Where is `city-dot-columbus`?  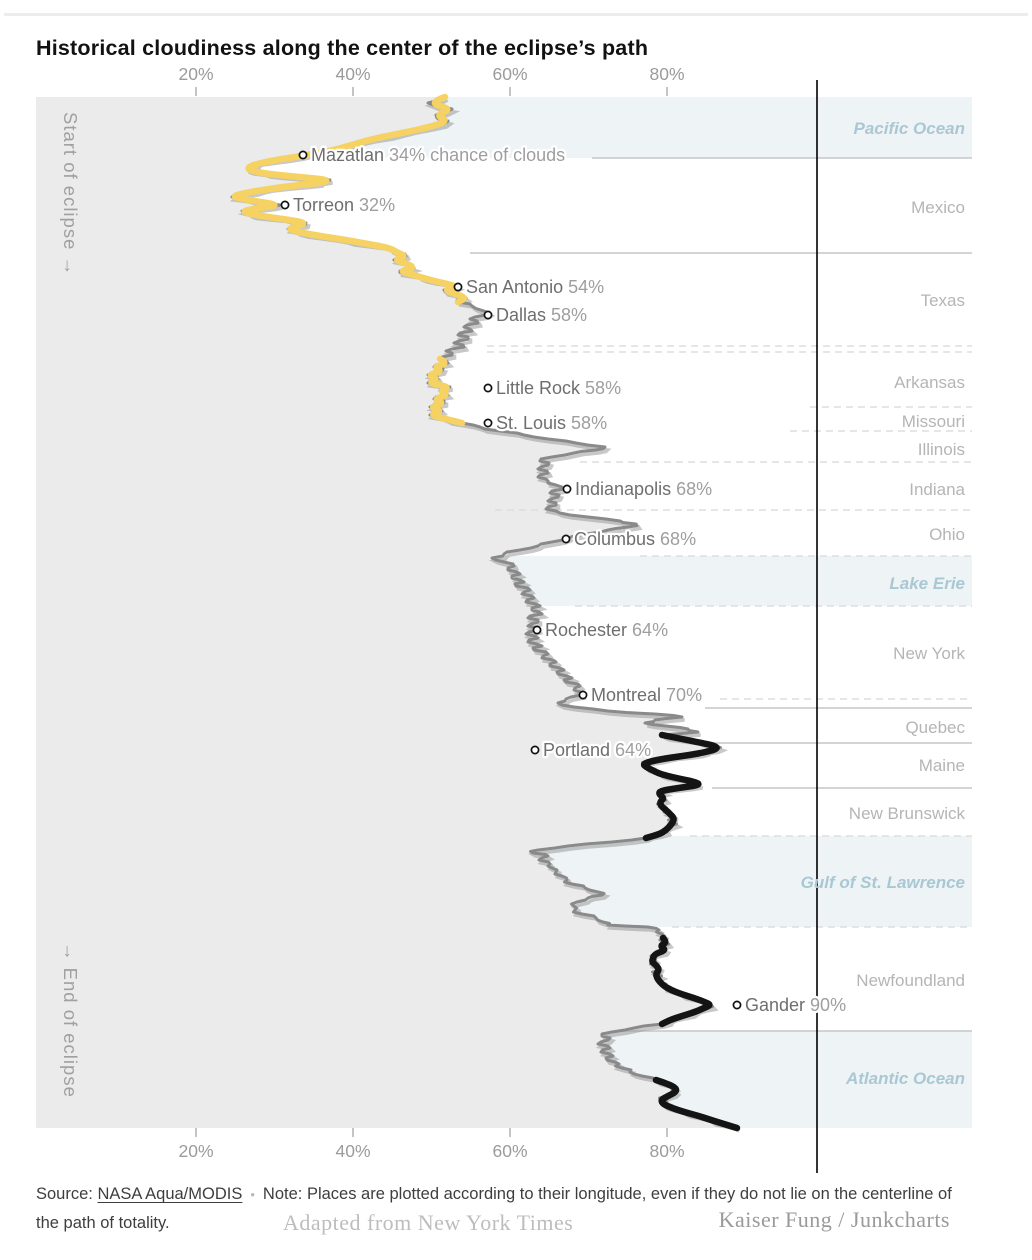 city-dot-columbus is located at coordinates (566, 539).